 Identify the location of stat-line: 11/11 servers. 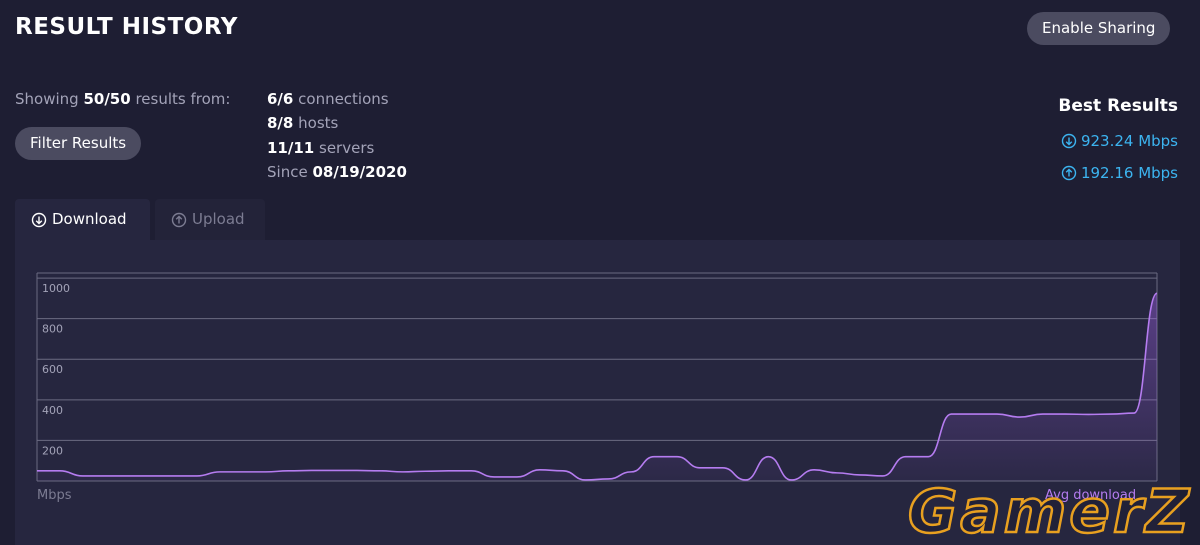
(320, 148).